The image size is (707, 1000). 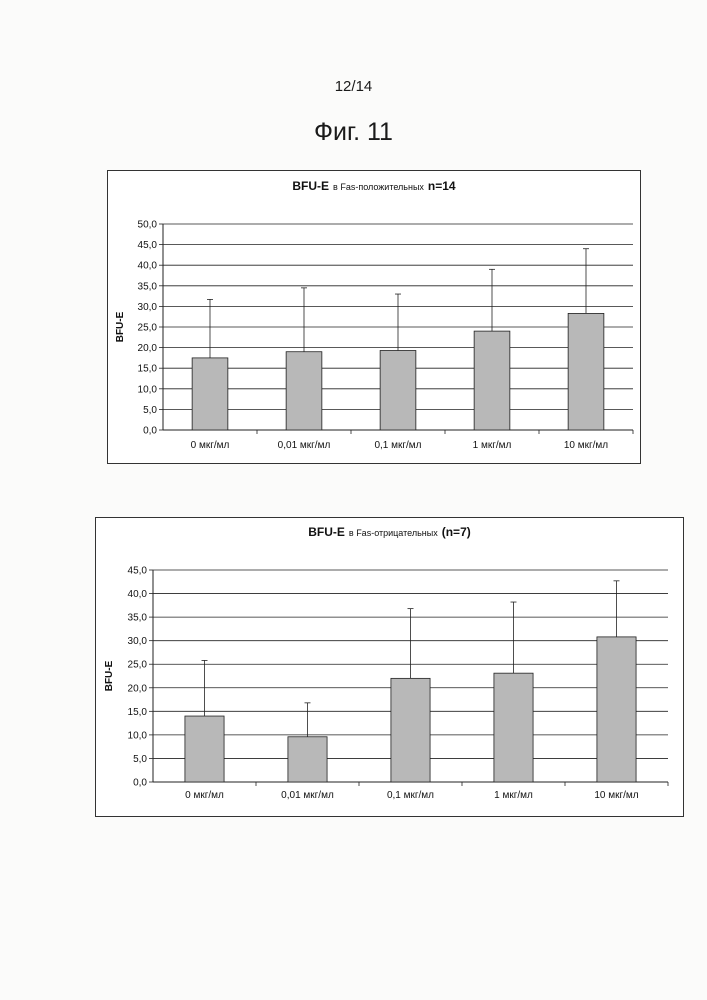 What do you see at coordinates (148, 307) in the screenshot?
I see `chart1-ytick-label: 30,0` at bounding box center [148, 307].